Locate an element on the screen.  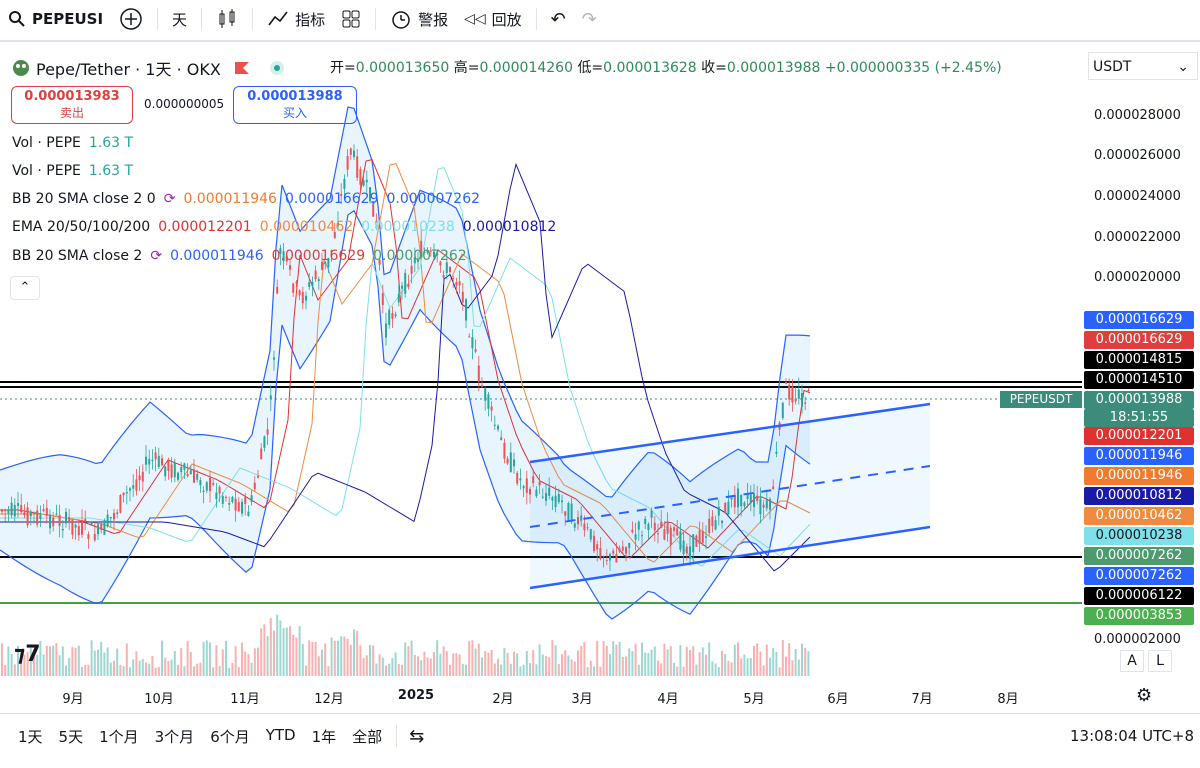
layouts-button is located at coordinates (351, 19).